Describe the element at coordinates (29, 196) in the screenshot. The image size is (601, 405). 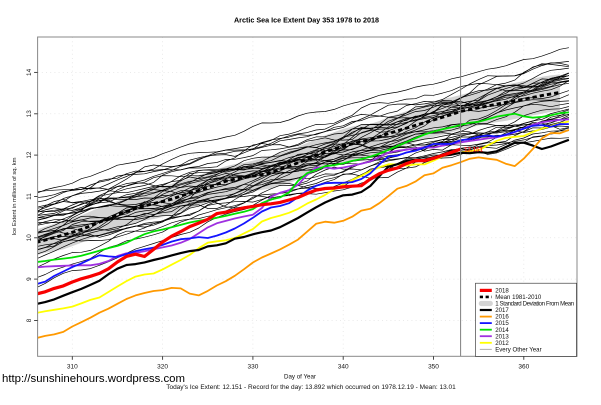
I see `svg-text: 11` at that location.